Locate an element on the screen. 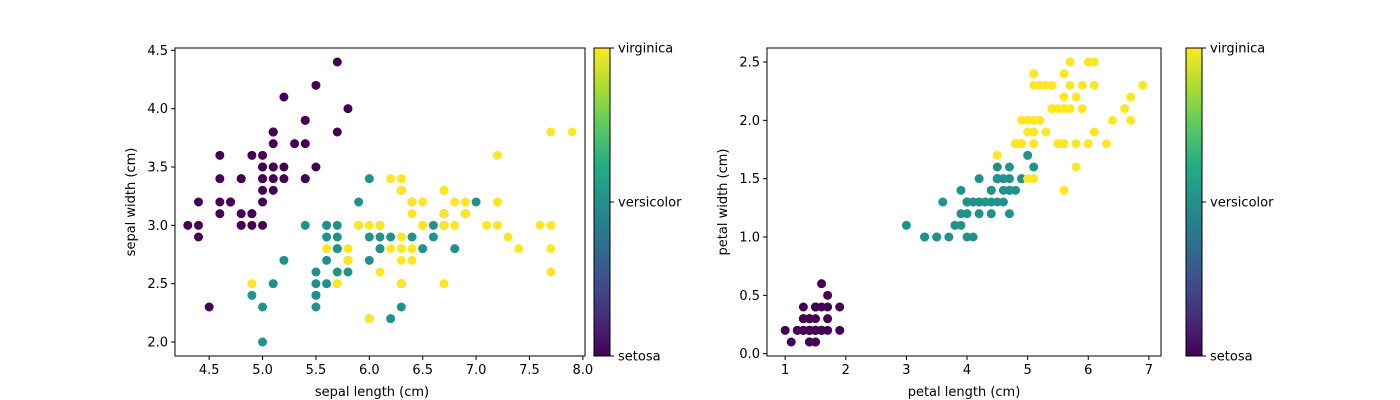  x-tick-label: 5.5 is located at coordinates (316, 370).